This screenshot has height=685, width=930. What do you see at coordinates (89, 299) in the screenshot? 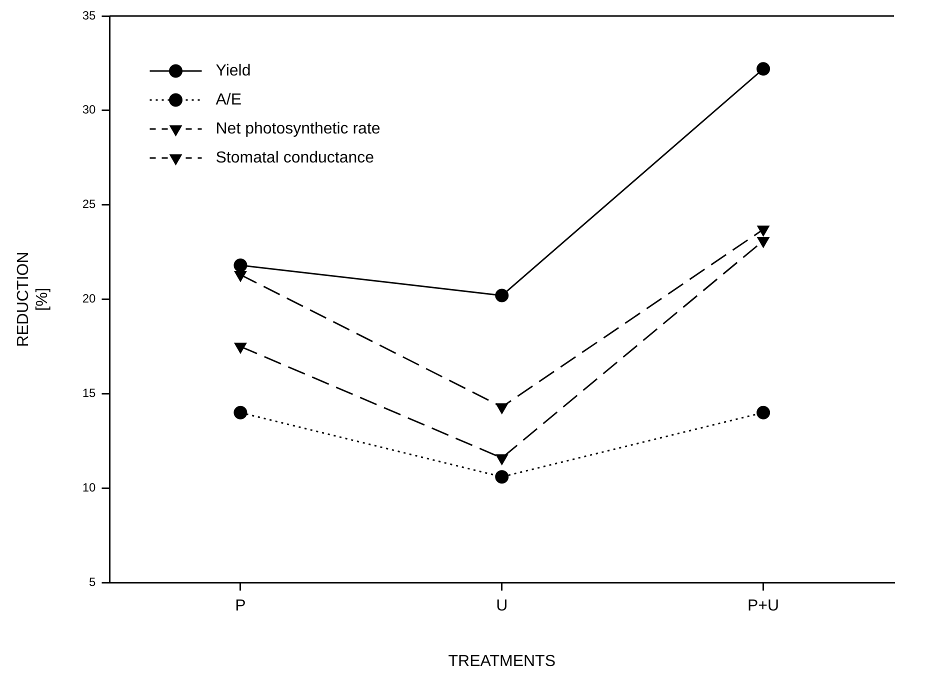
I see `y-tick-label: 20` at bounding box center [89, 299].